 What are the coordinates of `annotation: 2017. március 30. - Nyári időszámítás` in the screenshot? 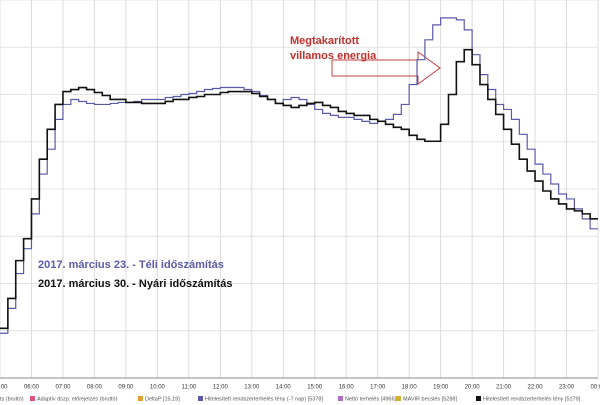 It's located at (135, 284).